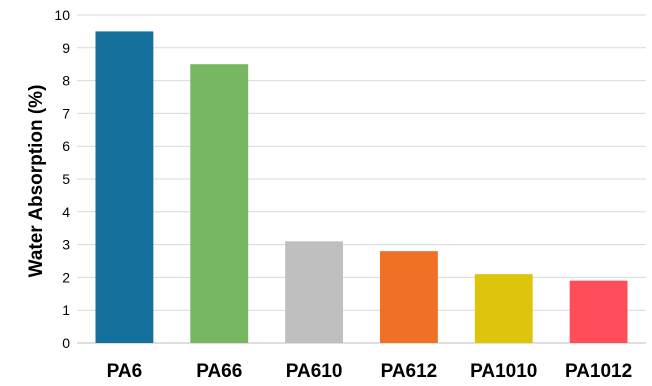 This screenshot has height=386, width=652. What do you see at coordinates (409, 371) in the screenshot?
I see `x-tick-label-pa612: PA612` at bounding box center [409, 371].